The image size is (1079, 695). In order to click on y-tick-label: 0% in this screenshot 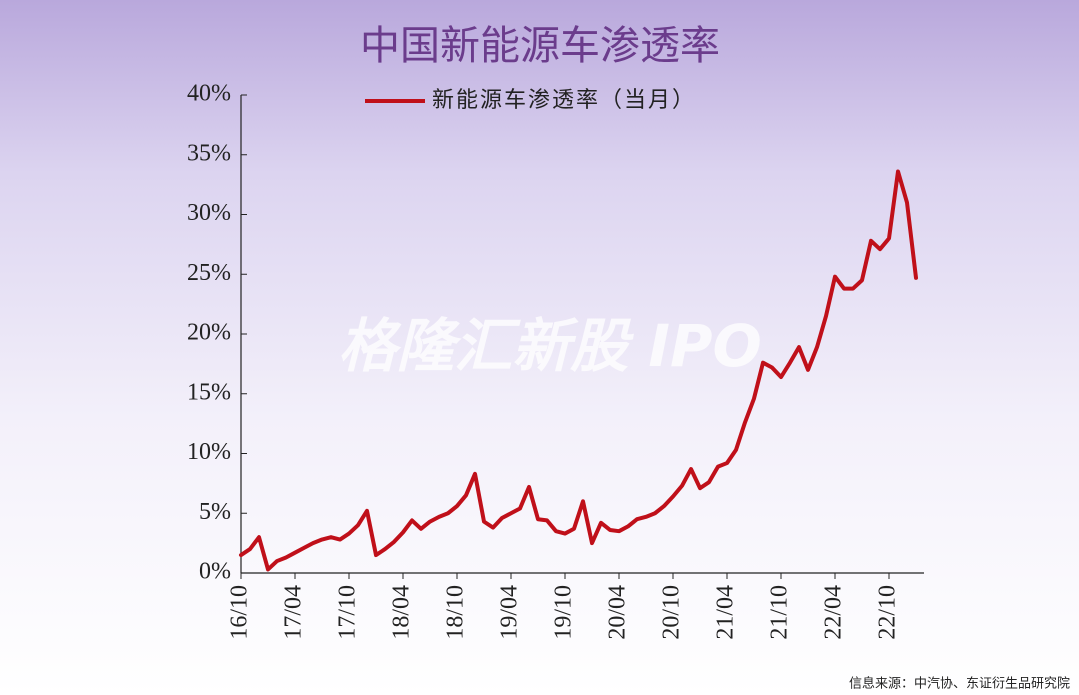, I will do `click(215, 572)`.